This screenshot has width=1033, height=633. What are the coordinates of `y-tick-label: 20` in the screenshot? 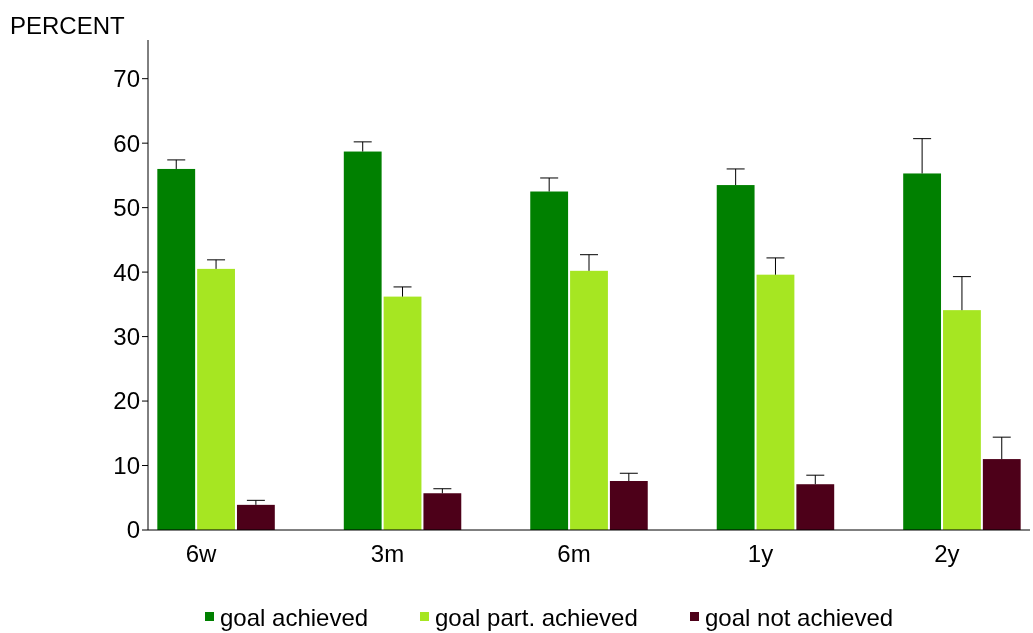 It's located at (126, 401).